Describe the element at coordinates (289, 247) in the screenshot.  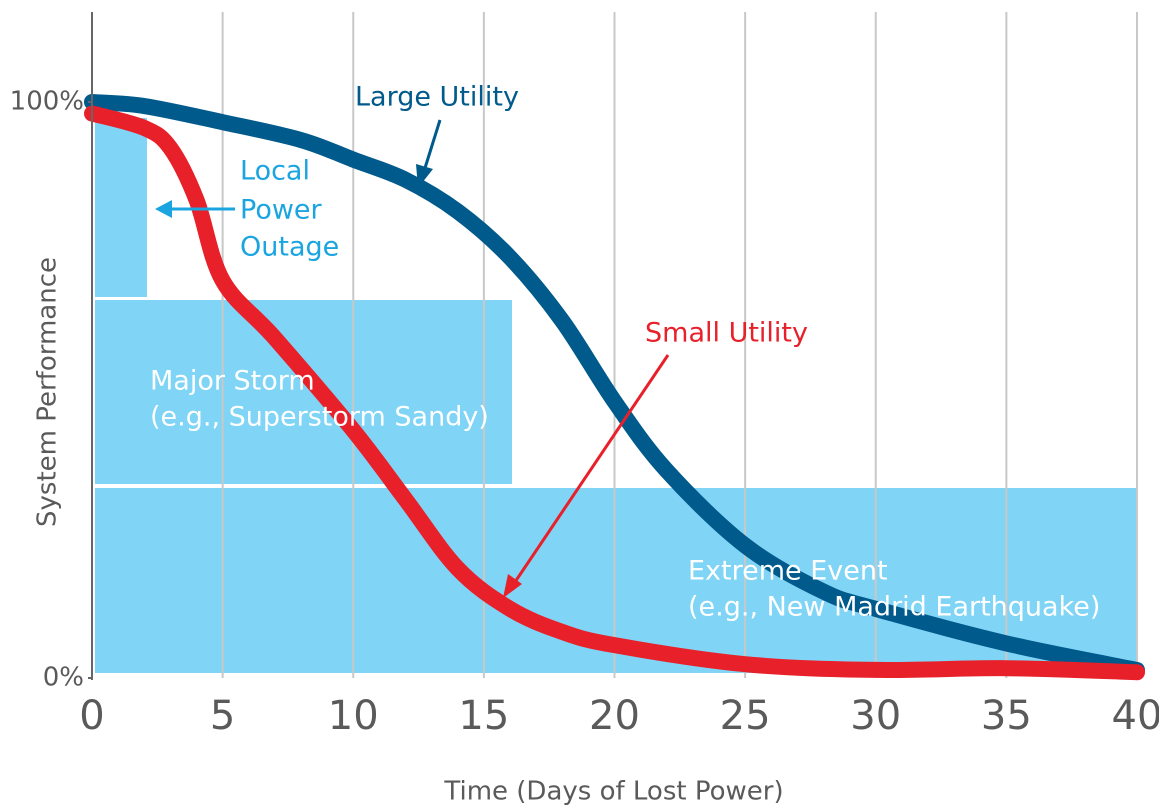
I see `annotation: Outage` at that location.